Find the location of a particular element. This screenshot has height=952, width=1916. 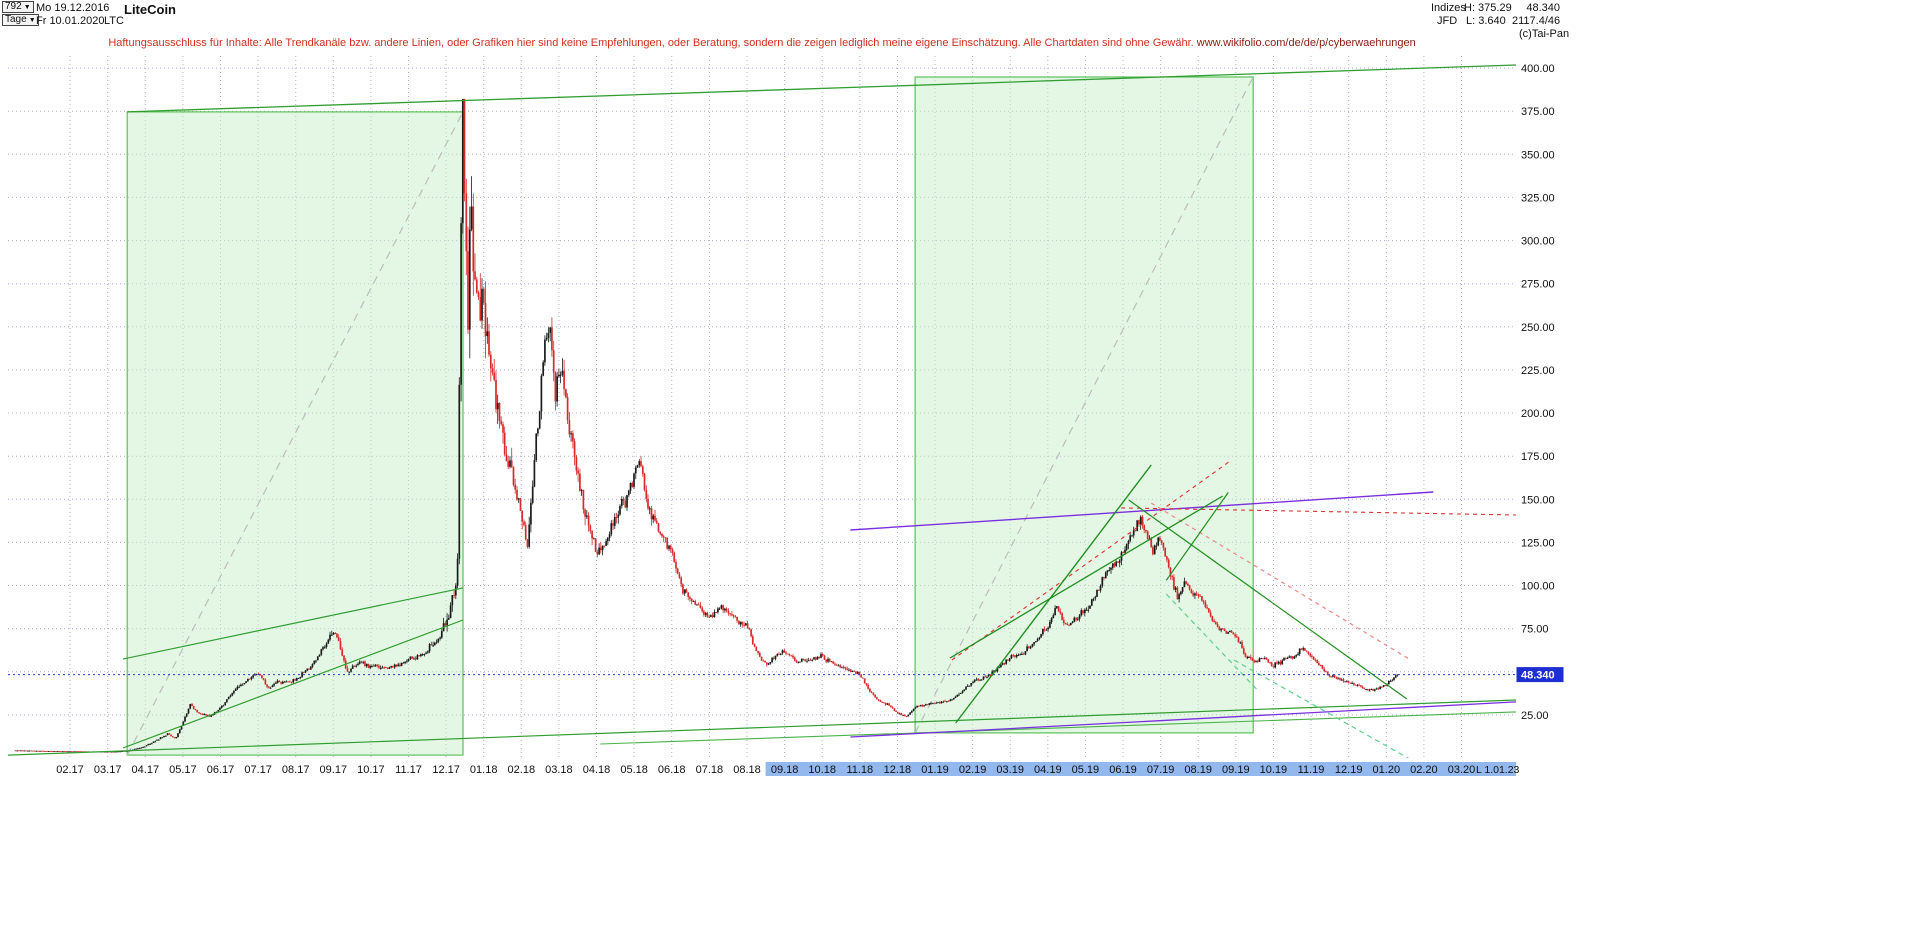

svg-text: 08.18 is located at coordinates (747, 770).